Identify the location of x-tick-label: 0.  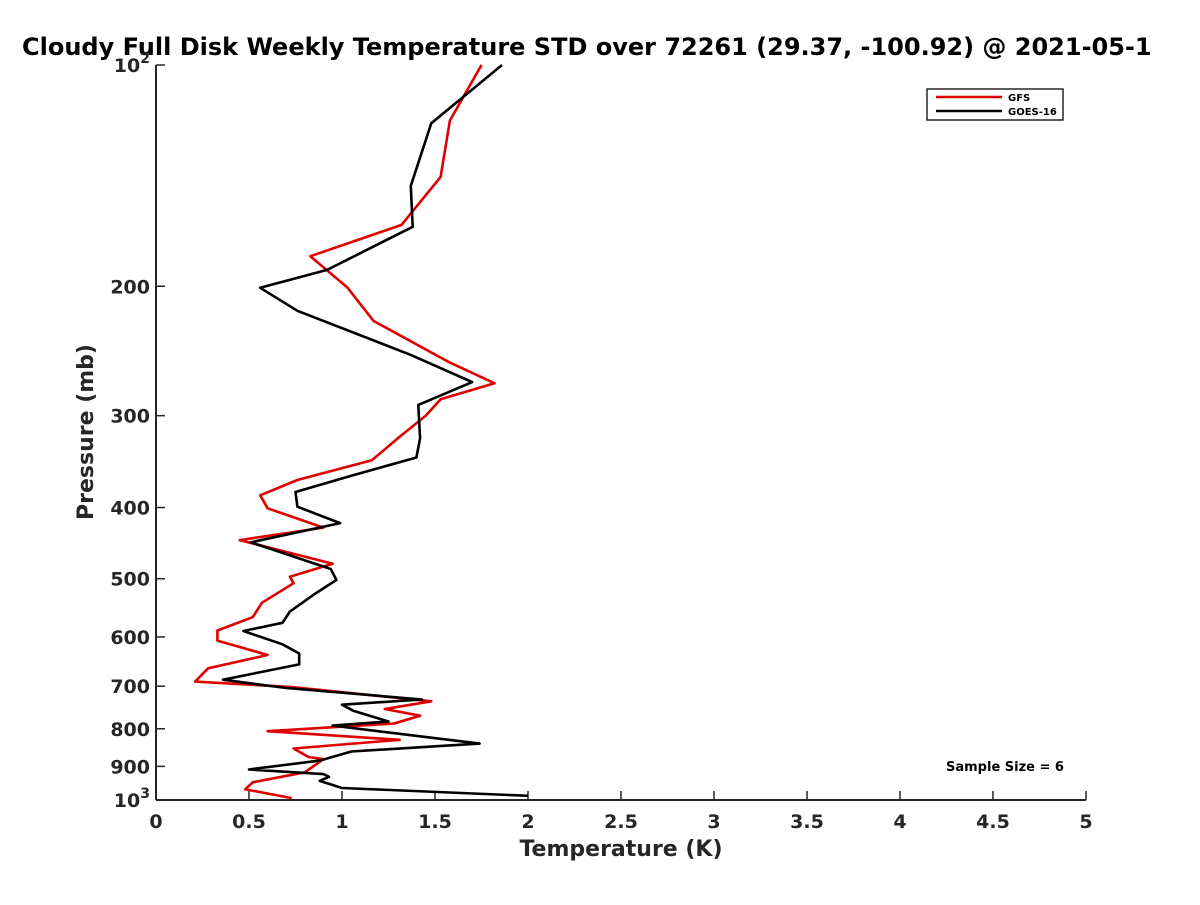
(155, 822).